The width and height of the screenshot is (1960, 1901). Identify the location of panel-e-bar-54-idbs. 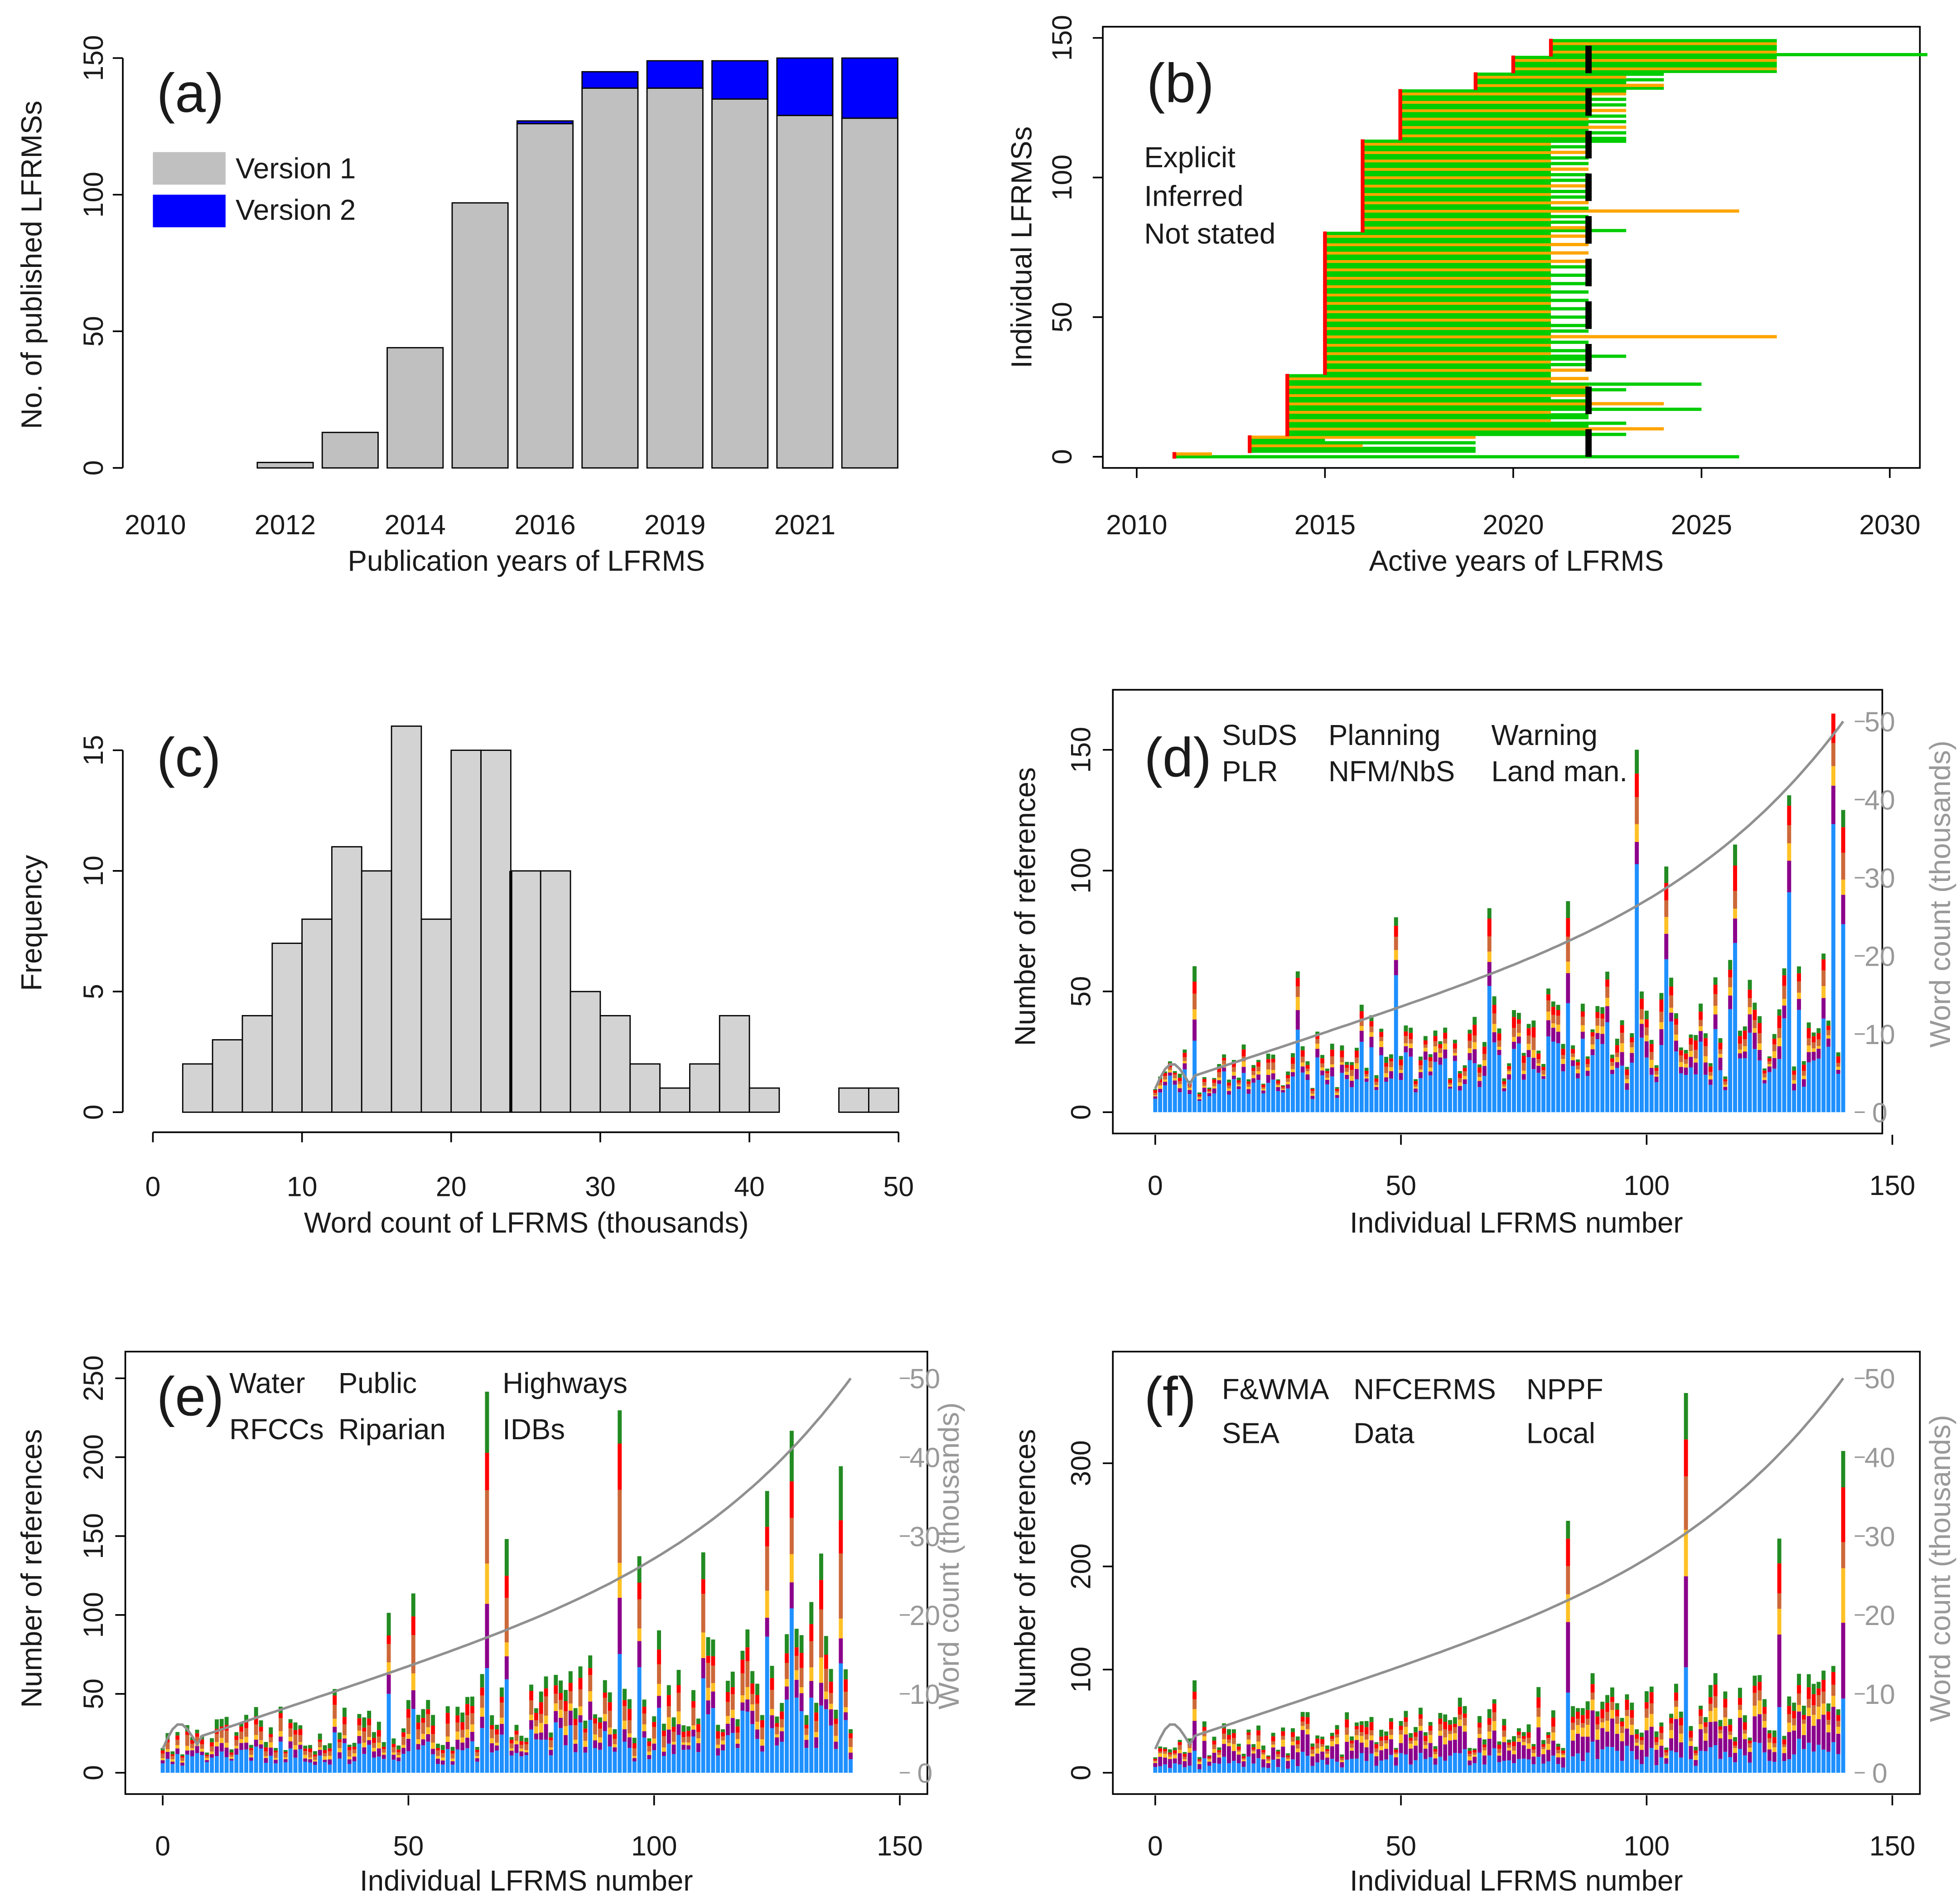
(428, 1704).